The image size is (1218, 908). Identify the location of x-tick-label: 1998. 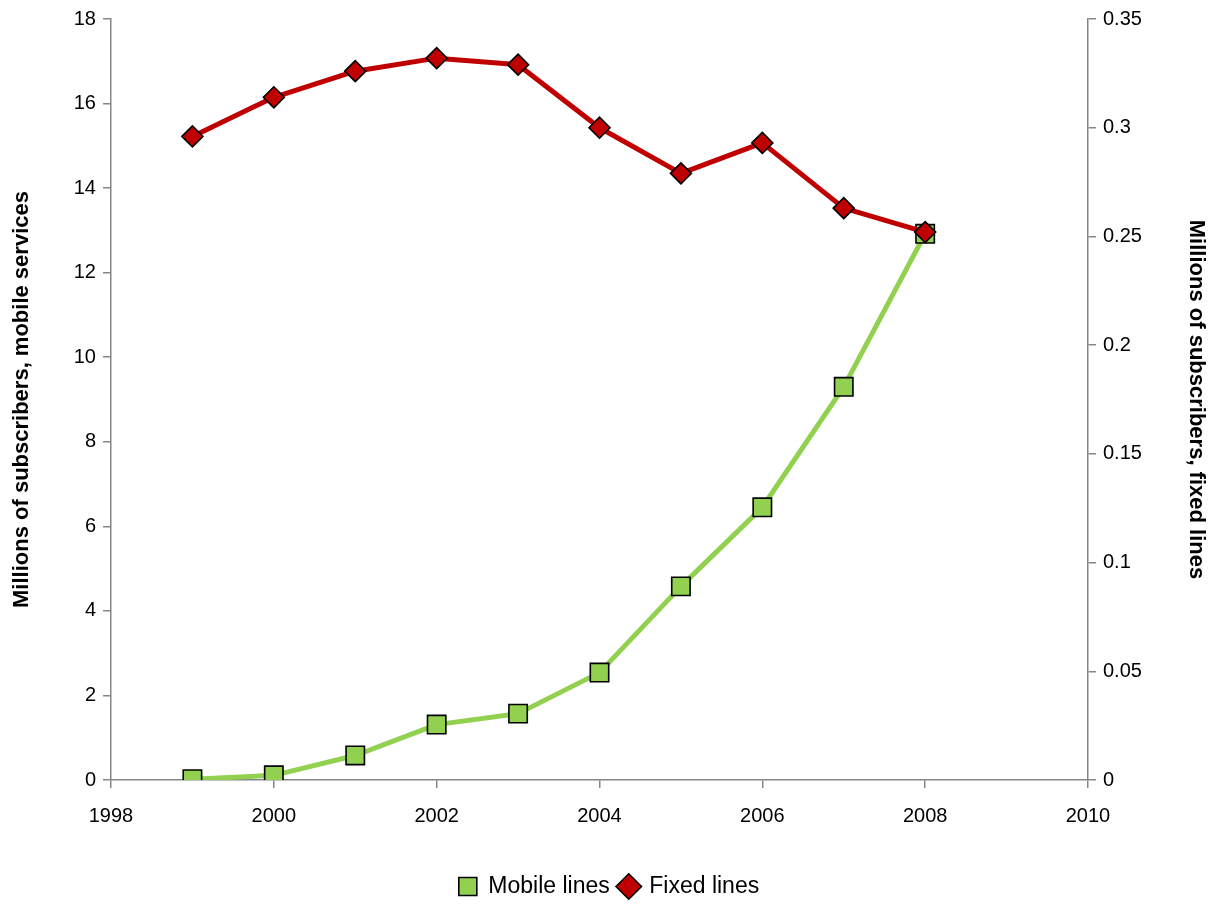
(111, 814).